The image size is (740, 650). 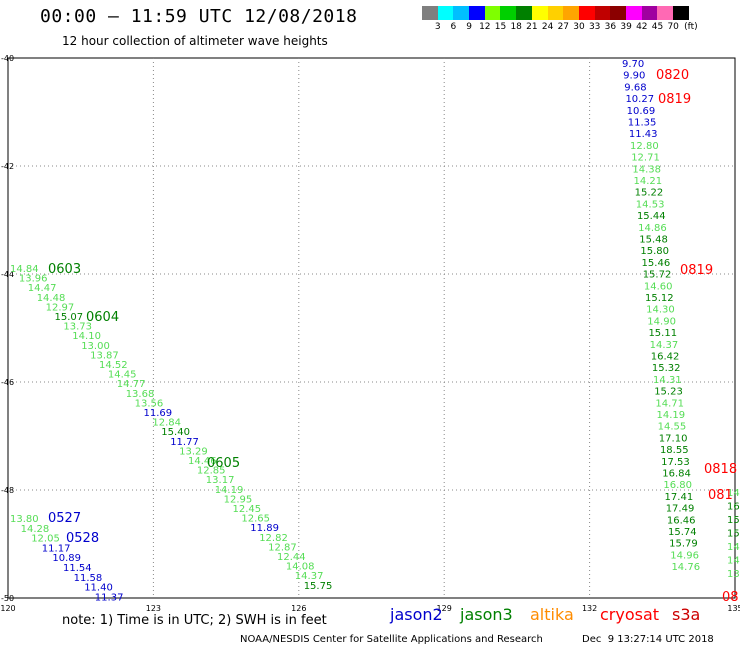 What do you see at coordinates (7, 490) in the screenshot?
I see `lat-tick-label: -48` at bounding box center [7, 490].